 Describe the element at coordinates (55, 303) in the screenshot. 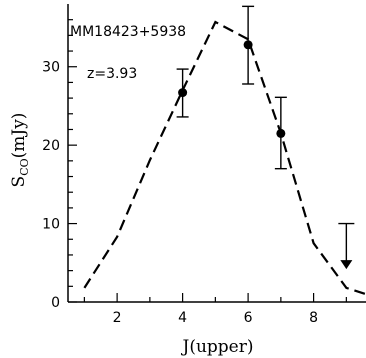

I see `y-tick-label: 0` at that location.